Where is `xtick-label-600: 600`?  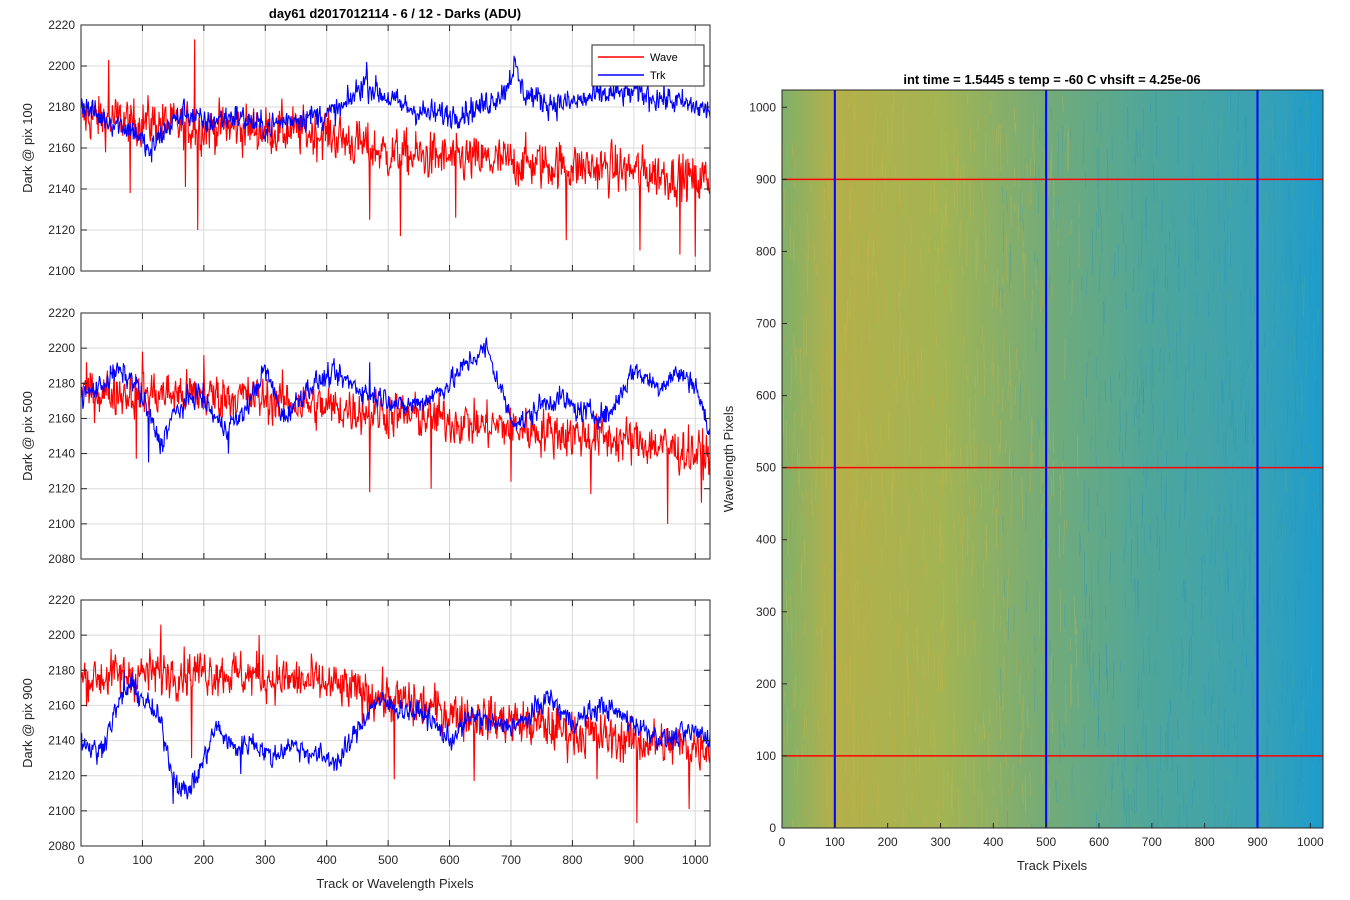 xtick-label-600: 600 is located at coordinates (450, 860).